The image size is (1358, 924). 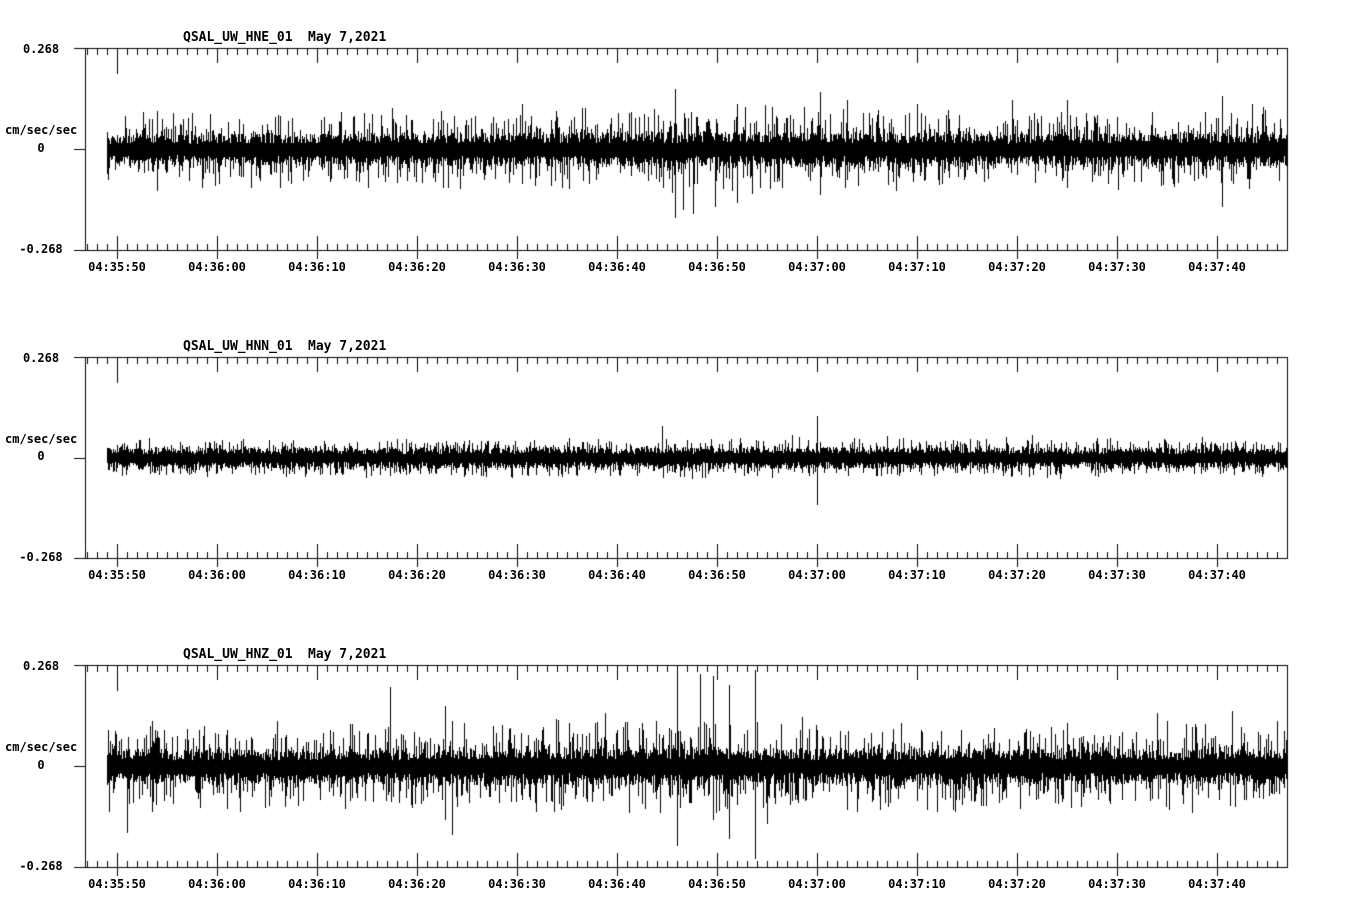 What do you see at coordinates (238, 37) in the screenshot?
I see `trace-title: QSAL_UW_HNE_01` at bounding box center [238, 37].